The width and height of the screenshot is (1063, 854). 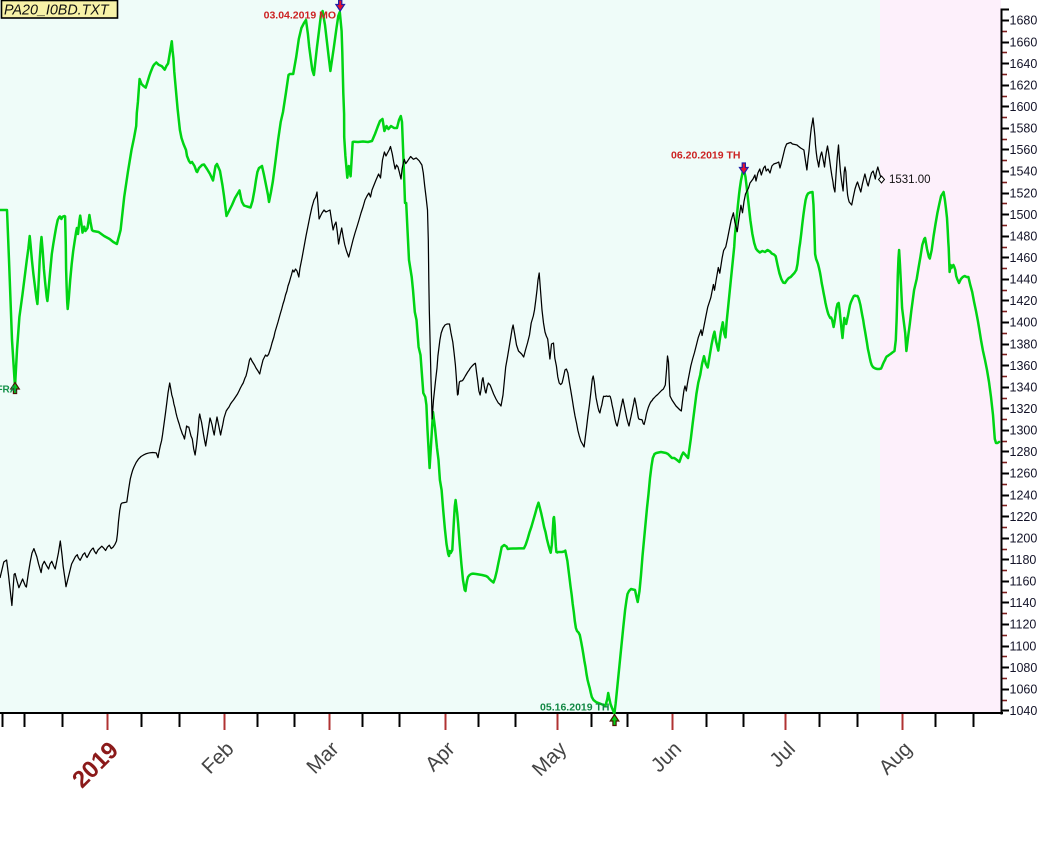 I want to click on svg-text: 1220, so click(x=1024, y=517).